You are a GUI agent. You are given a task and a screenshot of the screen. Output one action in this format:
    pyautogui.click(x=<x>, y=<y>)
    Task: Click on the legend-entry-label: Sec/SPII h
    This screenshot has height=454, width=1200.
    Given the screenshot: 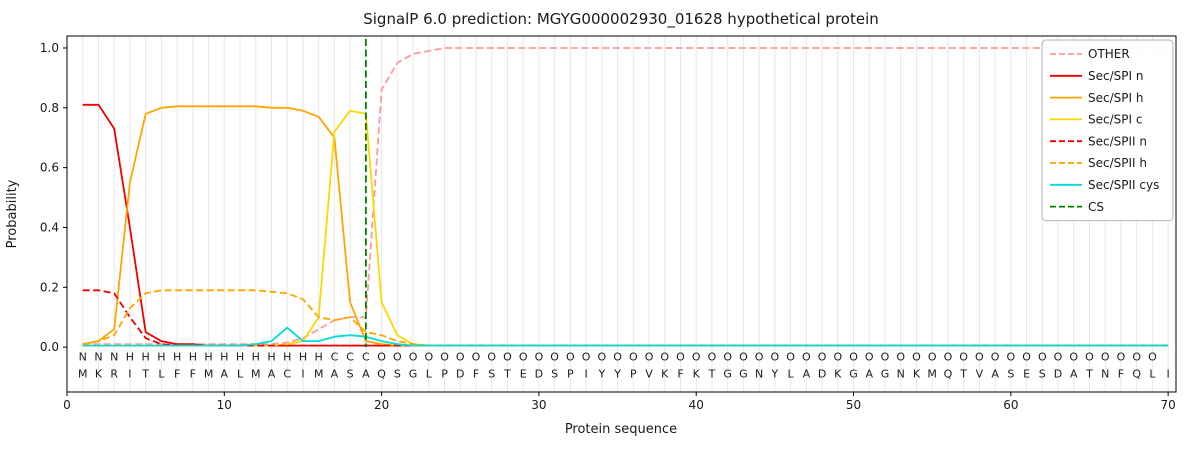 What is the action you would take?
    pyautogui.click(x=1117, y=163)
    